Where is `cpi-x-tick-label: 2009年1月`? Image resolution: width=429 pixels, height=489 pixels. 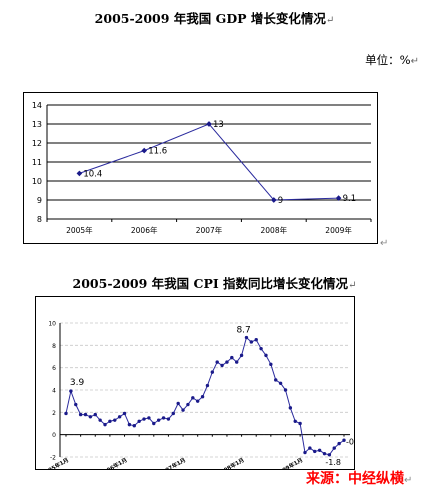 cpi-x-tick-label: 2009年1月 is located at coordinates (289, 462).